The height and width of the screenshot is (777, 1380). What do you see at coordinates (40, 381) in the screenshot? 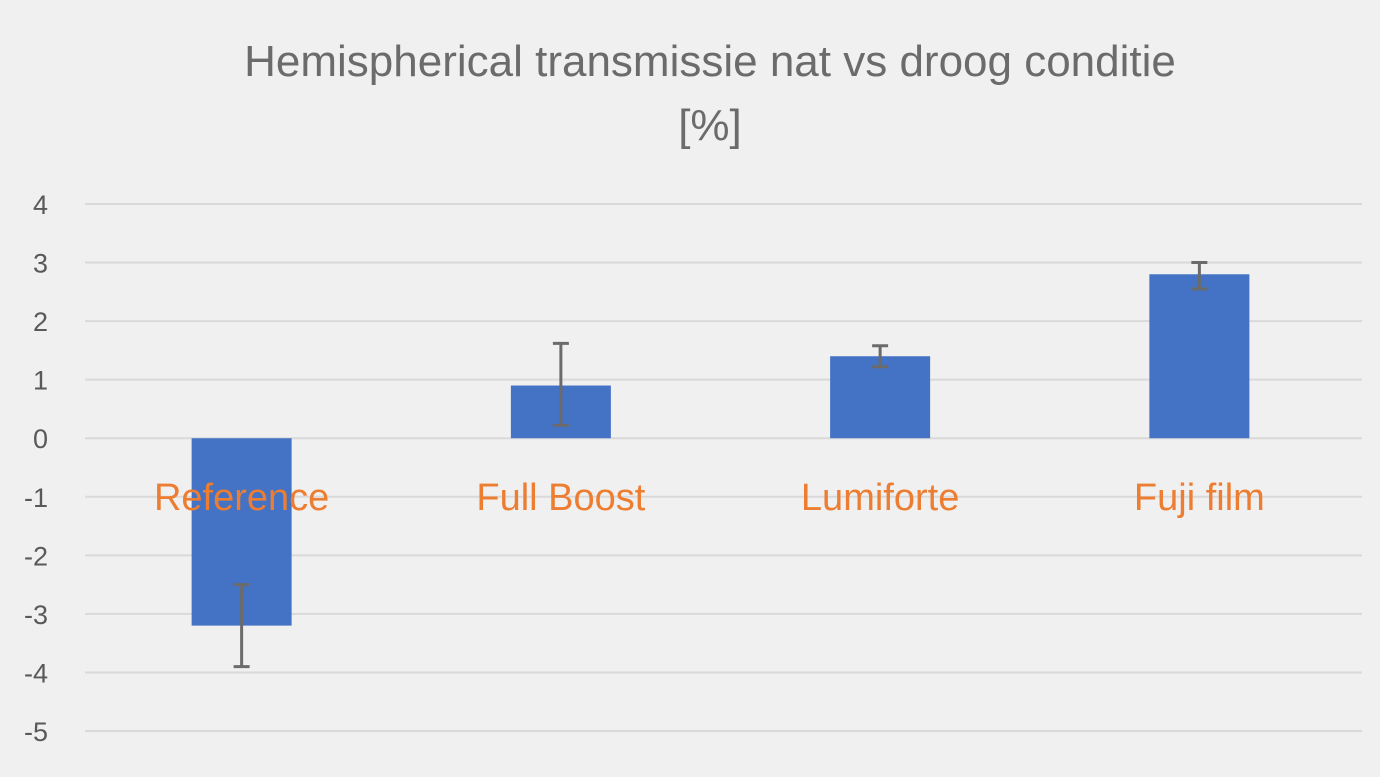
I see `y-tick-label: 1` at bounding box center [40, 381].